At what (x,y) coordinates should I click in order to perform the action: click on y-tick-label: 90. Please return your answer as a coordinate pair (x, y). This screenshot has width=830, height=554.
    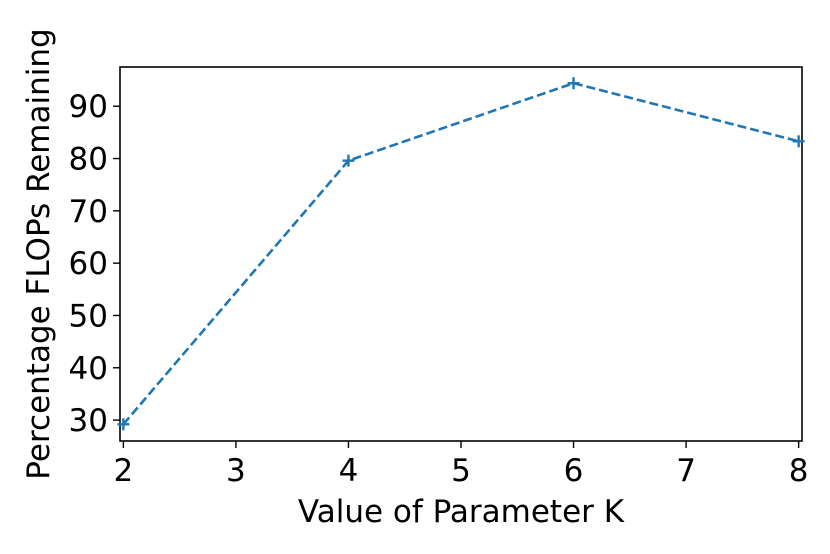
    Looking at the image, I should click on (88, 107).